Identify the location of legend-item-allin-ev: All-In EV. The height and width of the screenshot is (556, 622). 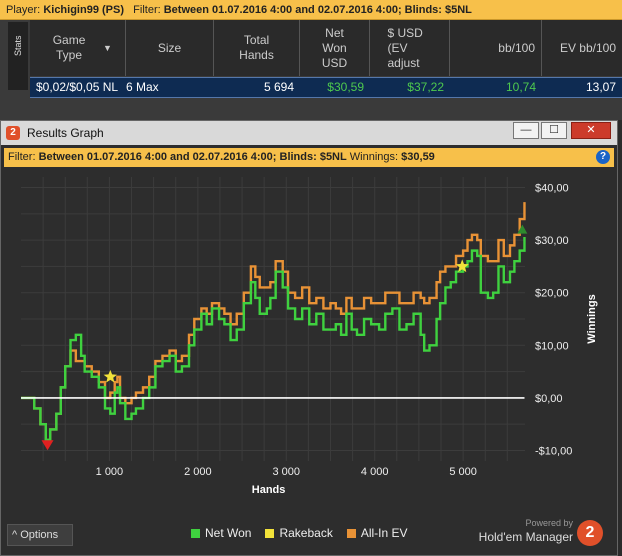
(377, 533).